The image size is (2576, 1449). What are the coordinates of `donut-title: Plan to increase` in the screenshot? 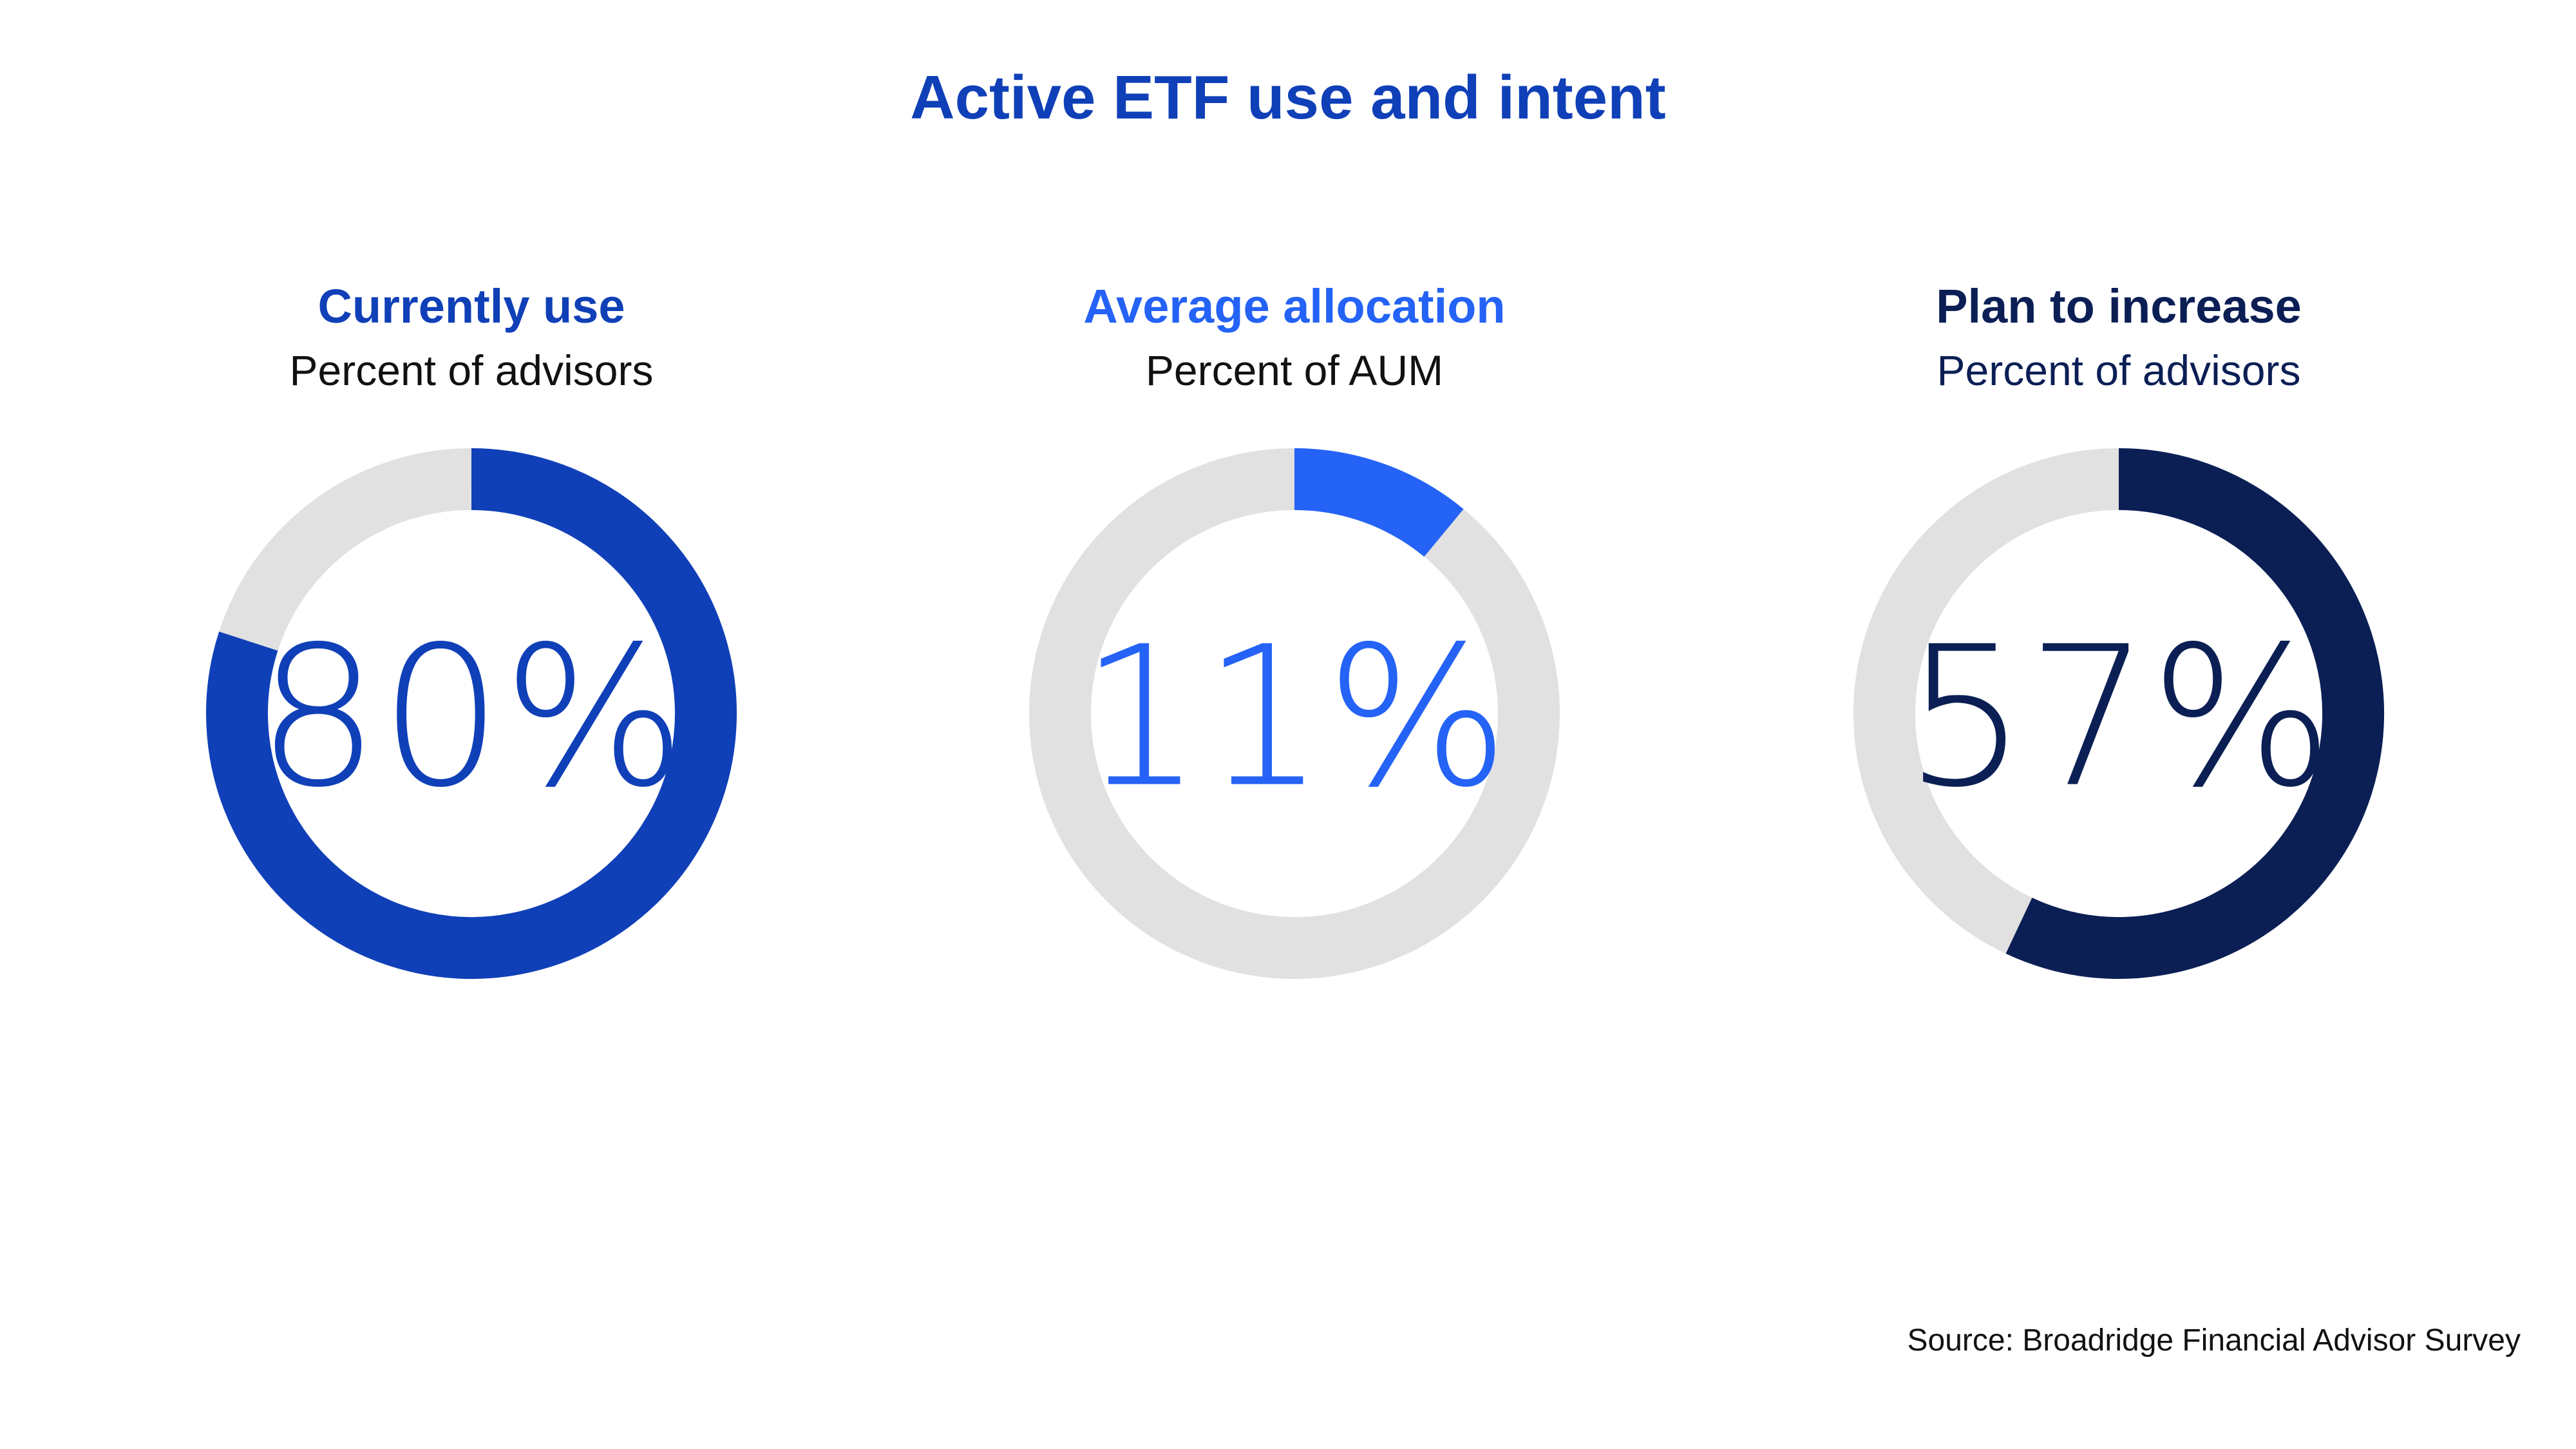 It's located at (2119, 306).